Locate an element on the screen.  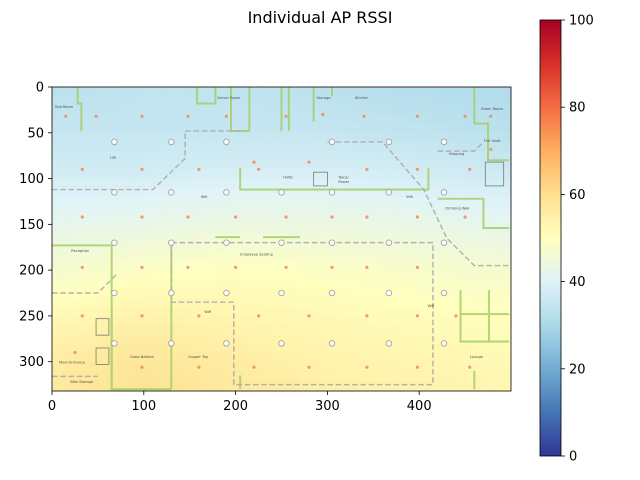
room-label: Shipping is located at coordinates (457, 154).